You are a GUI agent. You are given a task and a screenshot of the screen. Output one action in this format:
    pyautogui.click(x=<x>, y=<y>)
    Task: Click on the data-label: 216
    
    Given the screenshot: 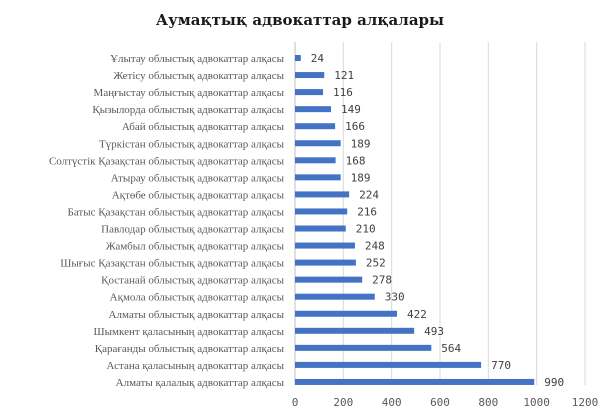 What is the action you would take?
    pyautogui.click(x=367, y=211)
    